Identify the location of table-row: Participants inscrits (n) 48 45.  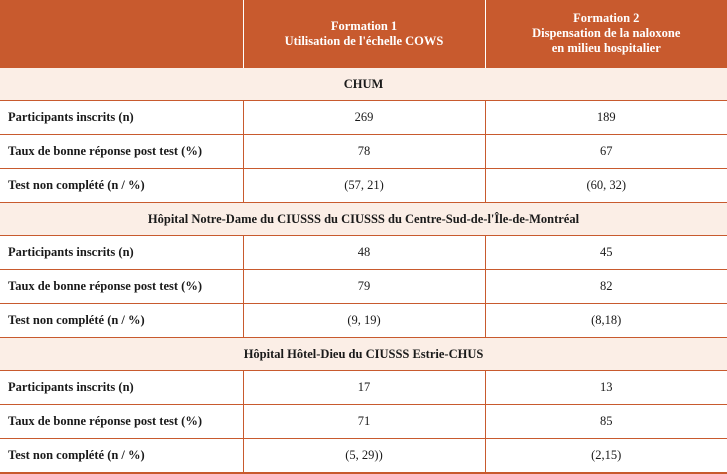
(363, 252).